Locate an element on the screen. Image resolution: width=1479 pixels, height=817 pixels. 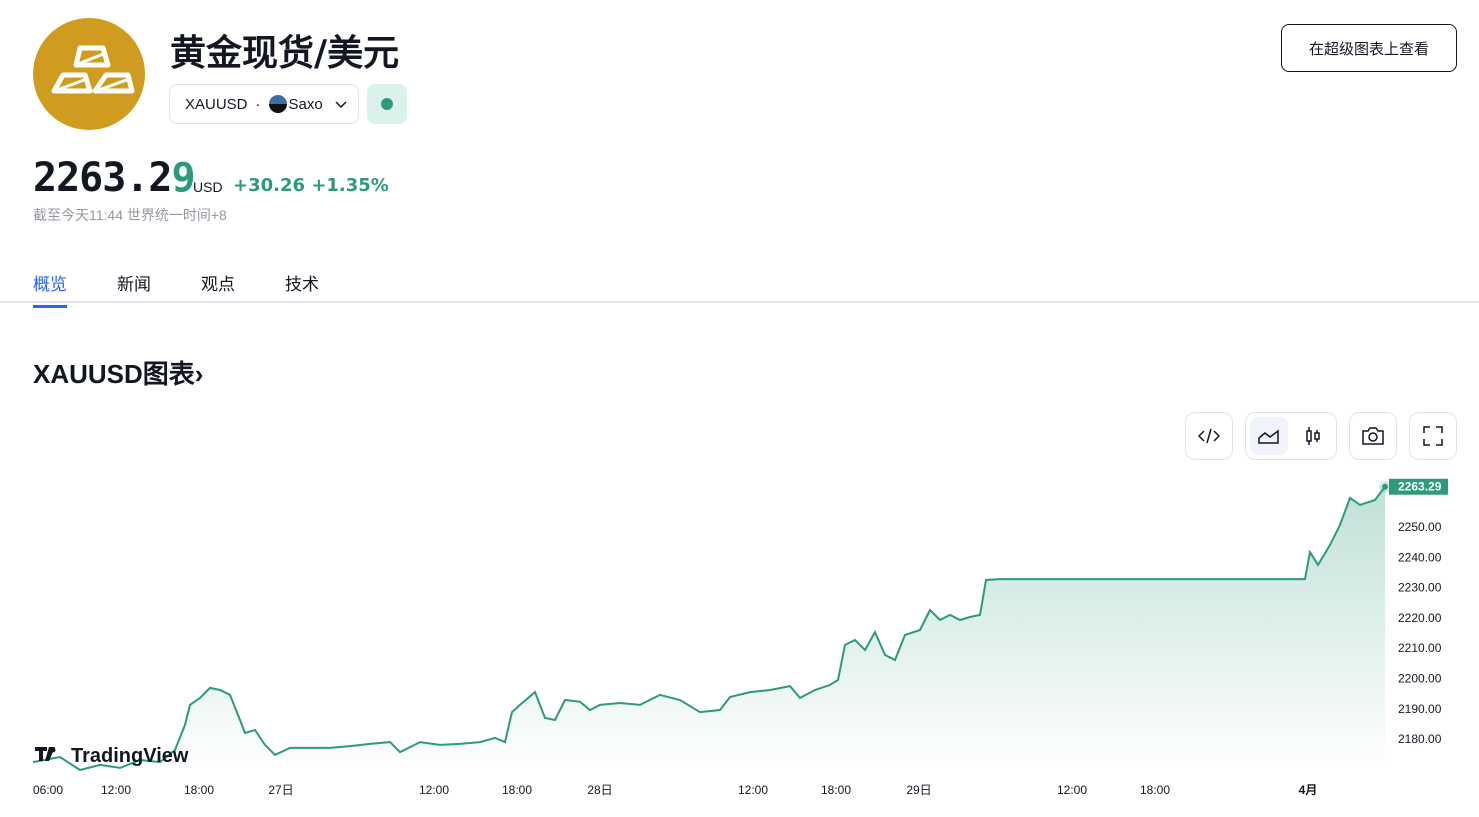
price-last-digit: 9 is located at coordinates (183, 178).